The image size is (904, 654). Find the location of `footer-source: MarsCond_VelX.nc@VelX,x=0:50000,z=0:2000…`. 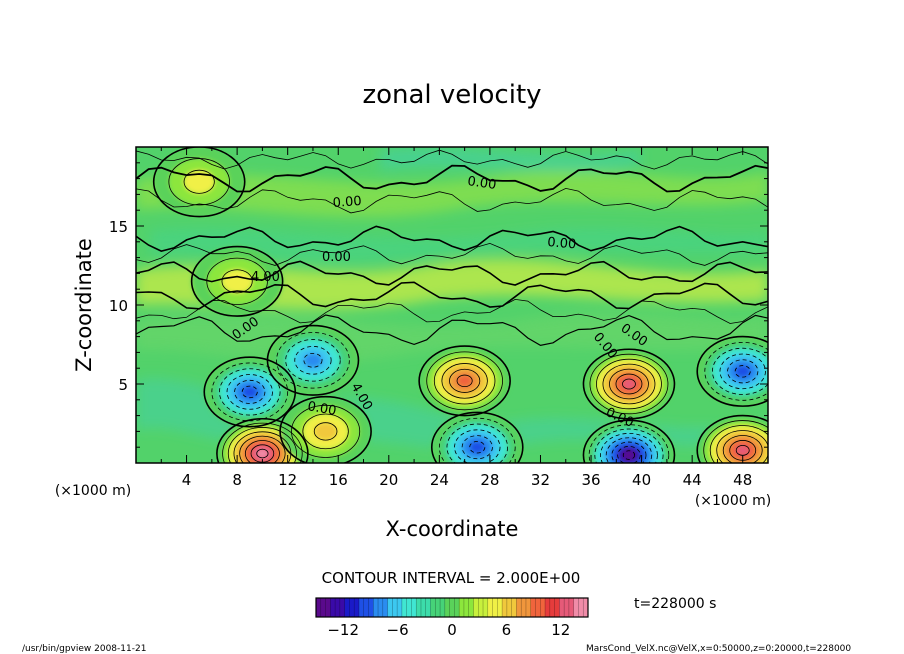

footer-source: MarsCond_VelX.nc@VelX,x=0:50000,z=0:2000… is located at coordinates (718, 649).